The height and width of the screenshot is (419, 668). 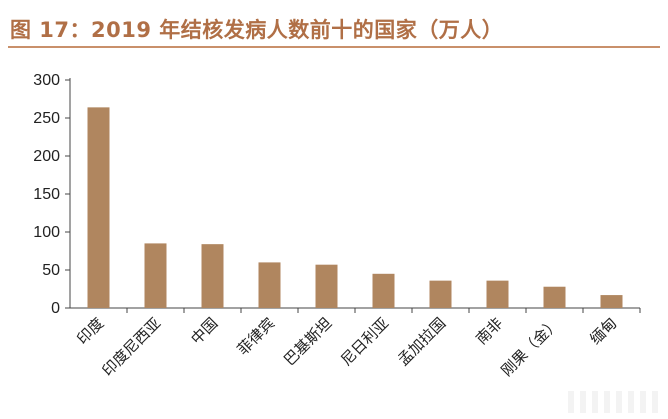 I want to click on x-tick-label: 菲律宾, so click(x=256, y=336).